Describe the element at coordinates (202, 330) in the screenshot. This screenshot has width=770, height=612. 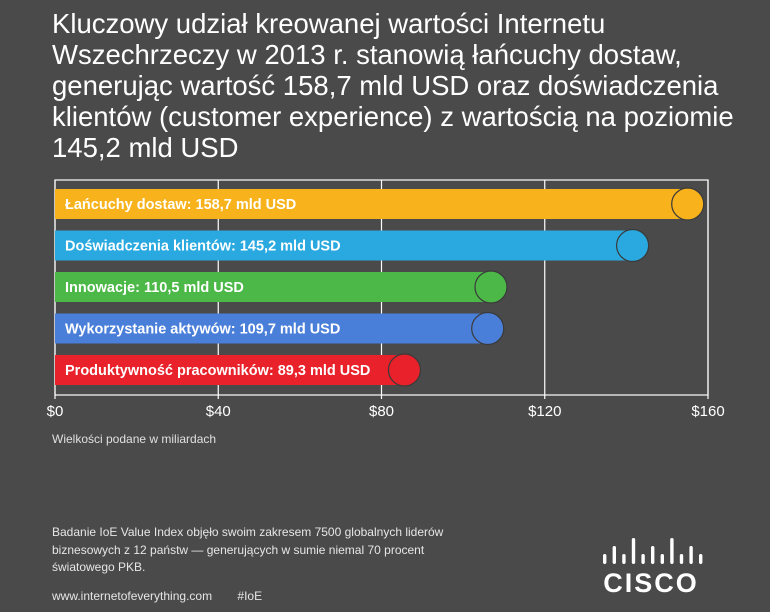
I see `bar-label: Wykorzystanie aktywów: 109,7 mld USD` at that location.